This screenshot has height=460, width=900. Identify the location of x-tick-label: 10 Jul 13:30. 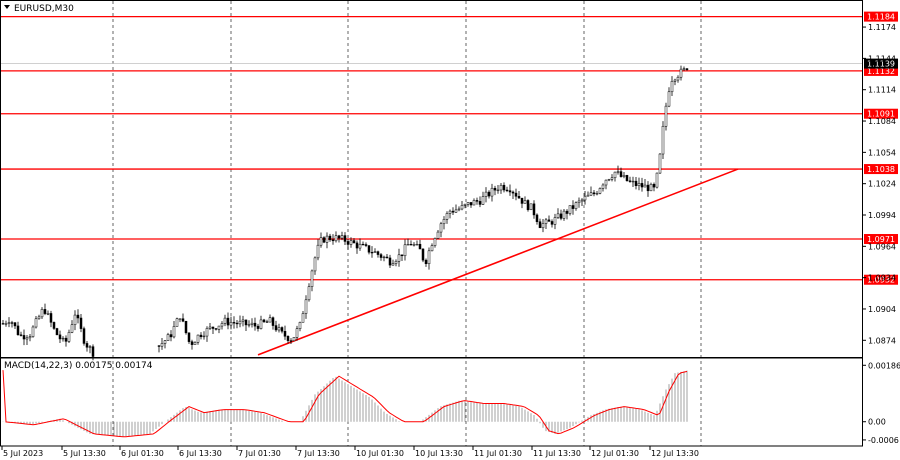
(439, 453).